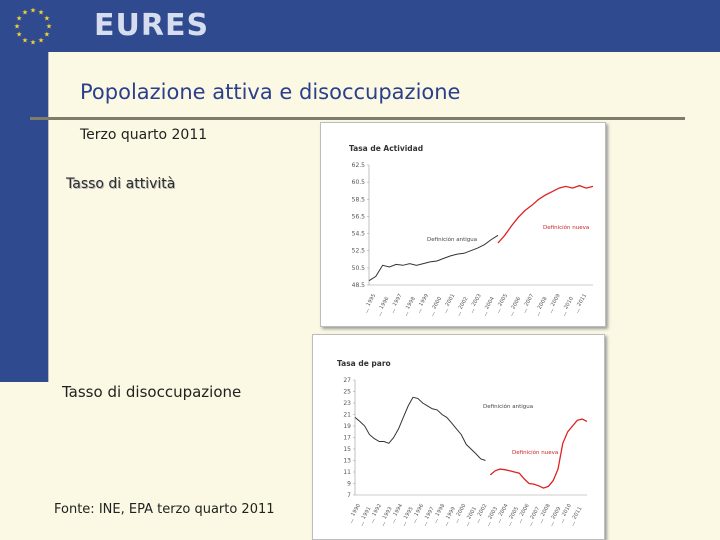 The height and width of the screenshot is (540, 720). What do you see at coordinates (347, 380) in the screenshot?
I see `y-tick-label: 27` at bounding box center [347, 380].